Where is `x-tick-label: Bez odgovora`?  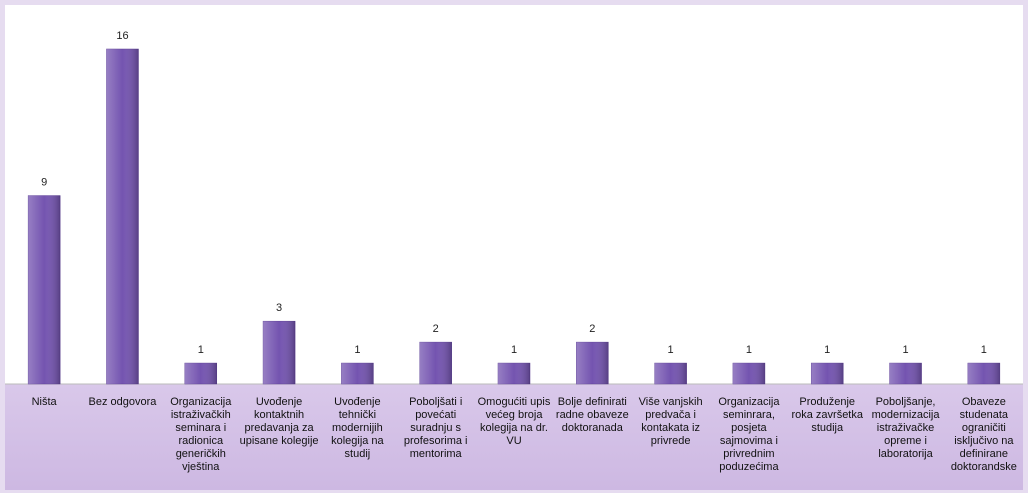 x-tick-label: Bez odgovora is located at coordinates (122, 402).